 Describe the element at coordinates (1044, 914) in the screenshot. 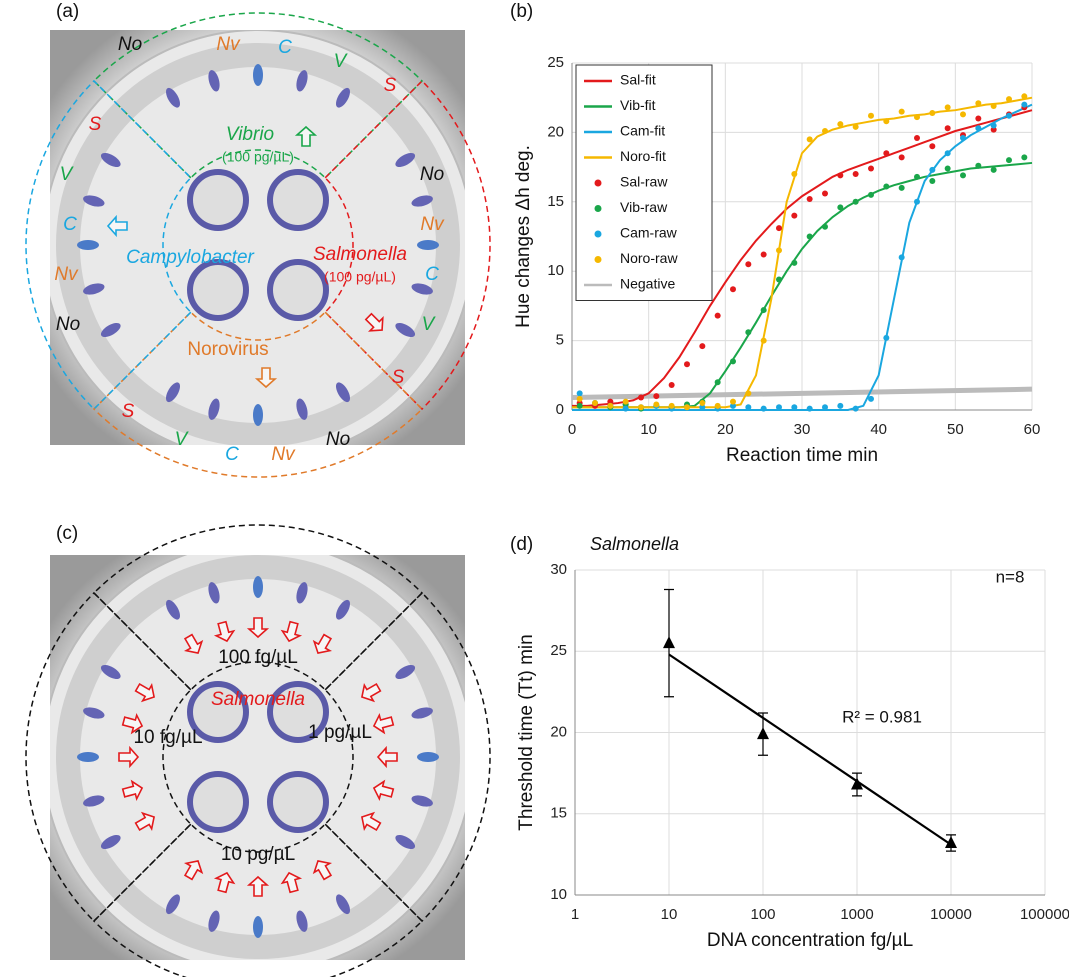

I see `x-tick-label: 100000` at that location.